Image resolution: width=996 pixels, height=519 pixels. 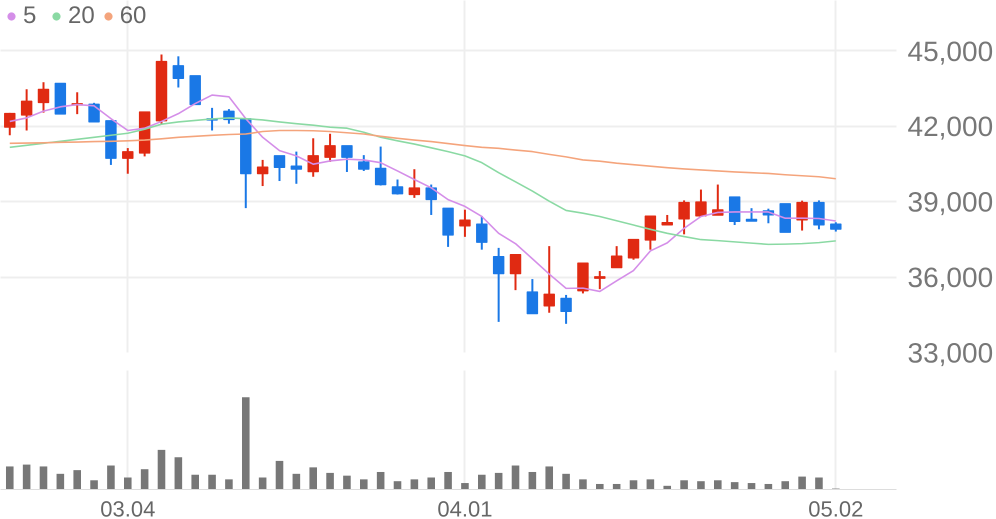 What do you see at coordinates (951, 202) in the screenshot?
I see `y-tick-label: 39,000` at bounding box center [951, 202].